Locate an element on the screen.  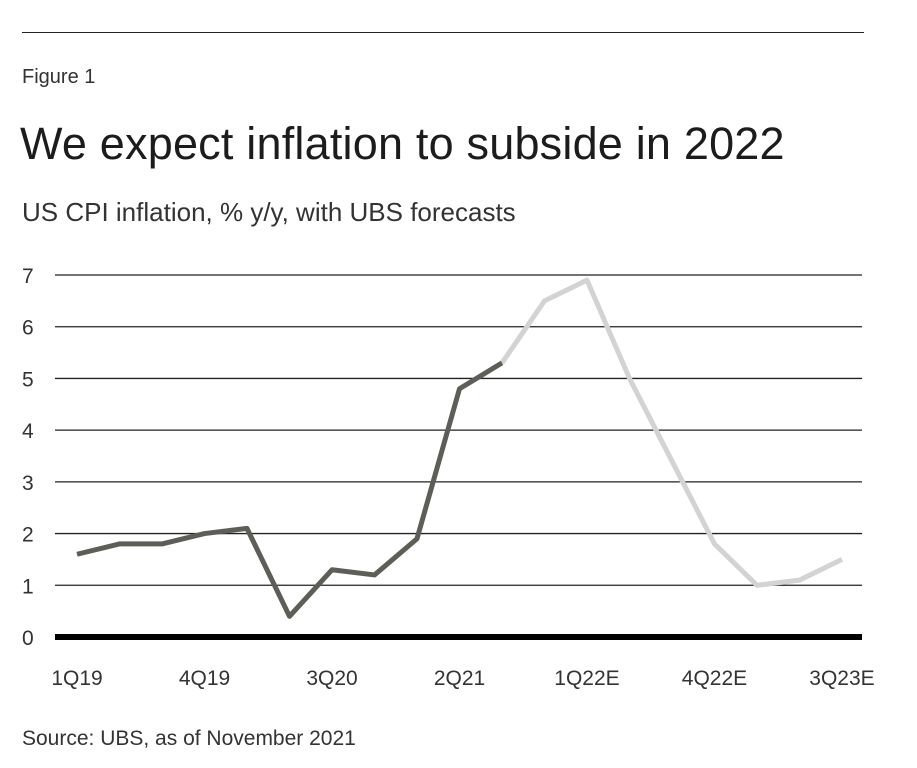
x-axis-ticks: 1Q19 4Q19 3Q20 2Q21 1Q22E 4Q22E 3Q23E is located at coordinates (462, 678).